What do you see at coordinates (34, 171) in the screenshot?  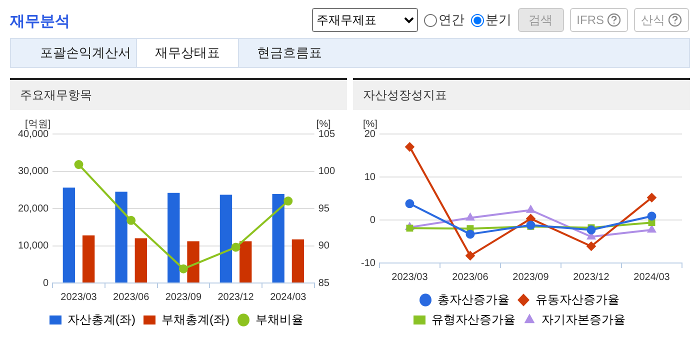 I see `y-tick-label: 30,000` at bounding box center [34, 171].